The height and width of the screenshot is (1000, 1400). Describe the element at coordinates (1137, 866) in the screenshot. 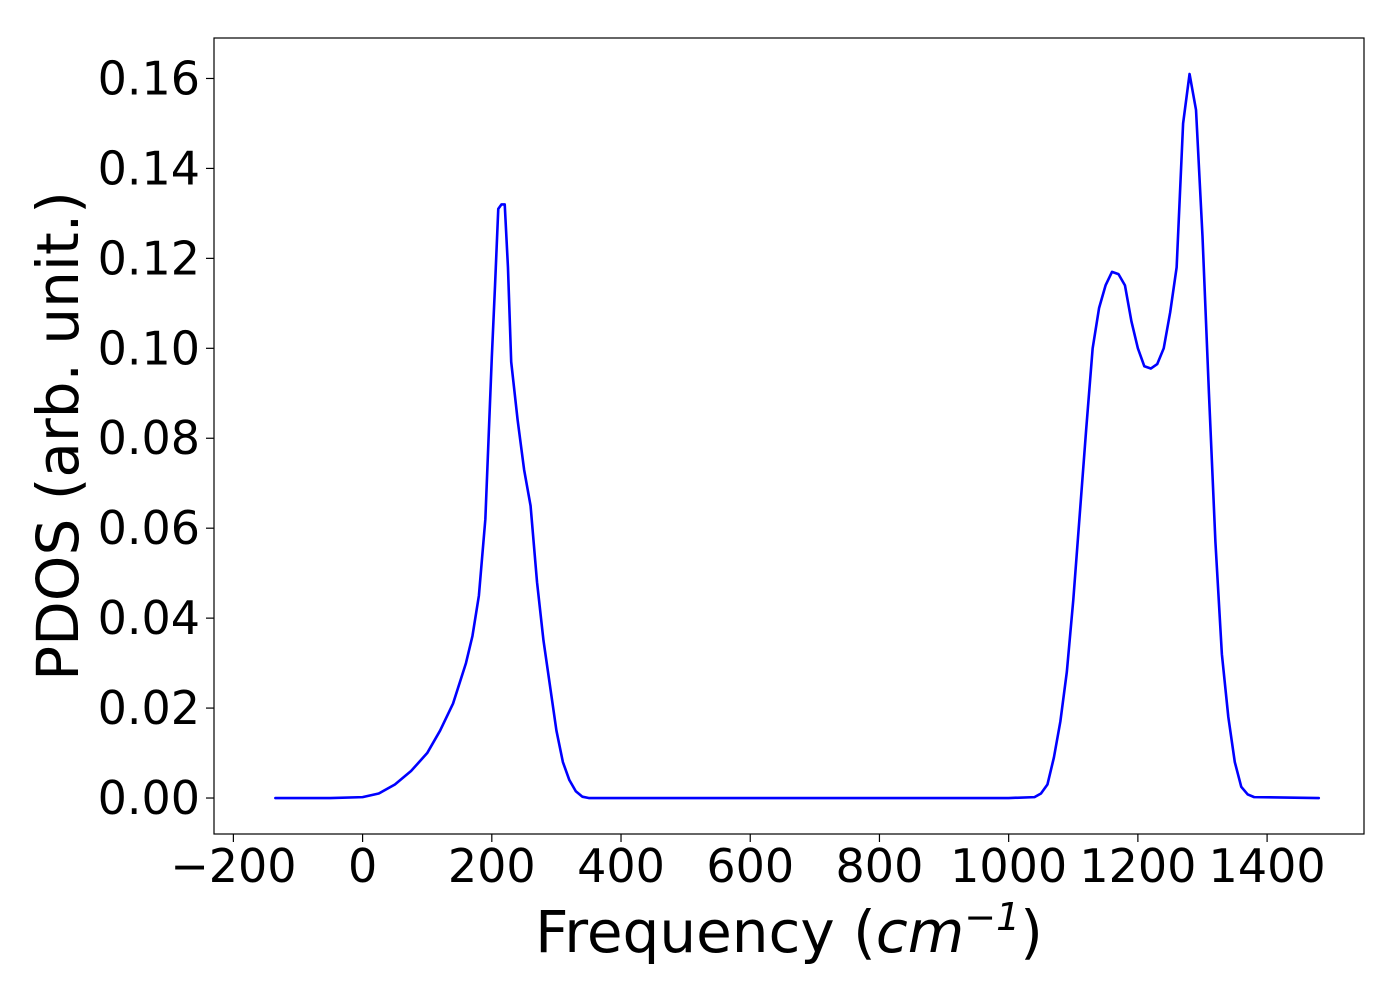

I see `x-tick-label: 1200` at that location.